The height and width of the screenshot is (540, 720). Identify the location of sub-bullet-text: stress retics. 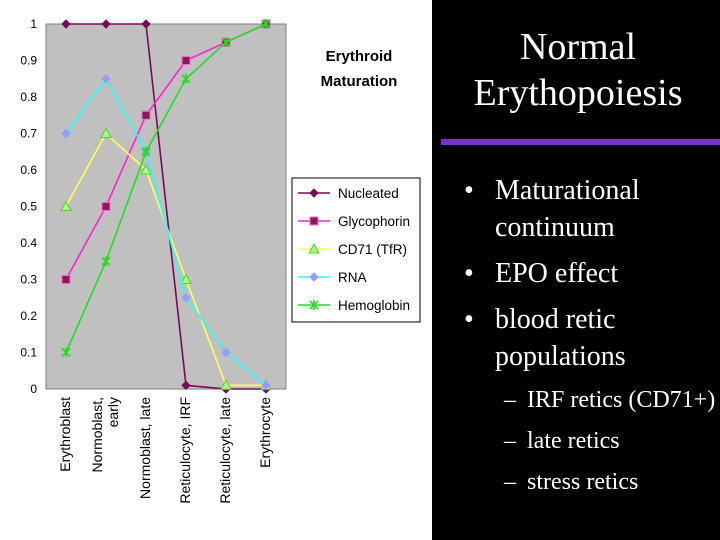
(583, 482).